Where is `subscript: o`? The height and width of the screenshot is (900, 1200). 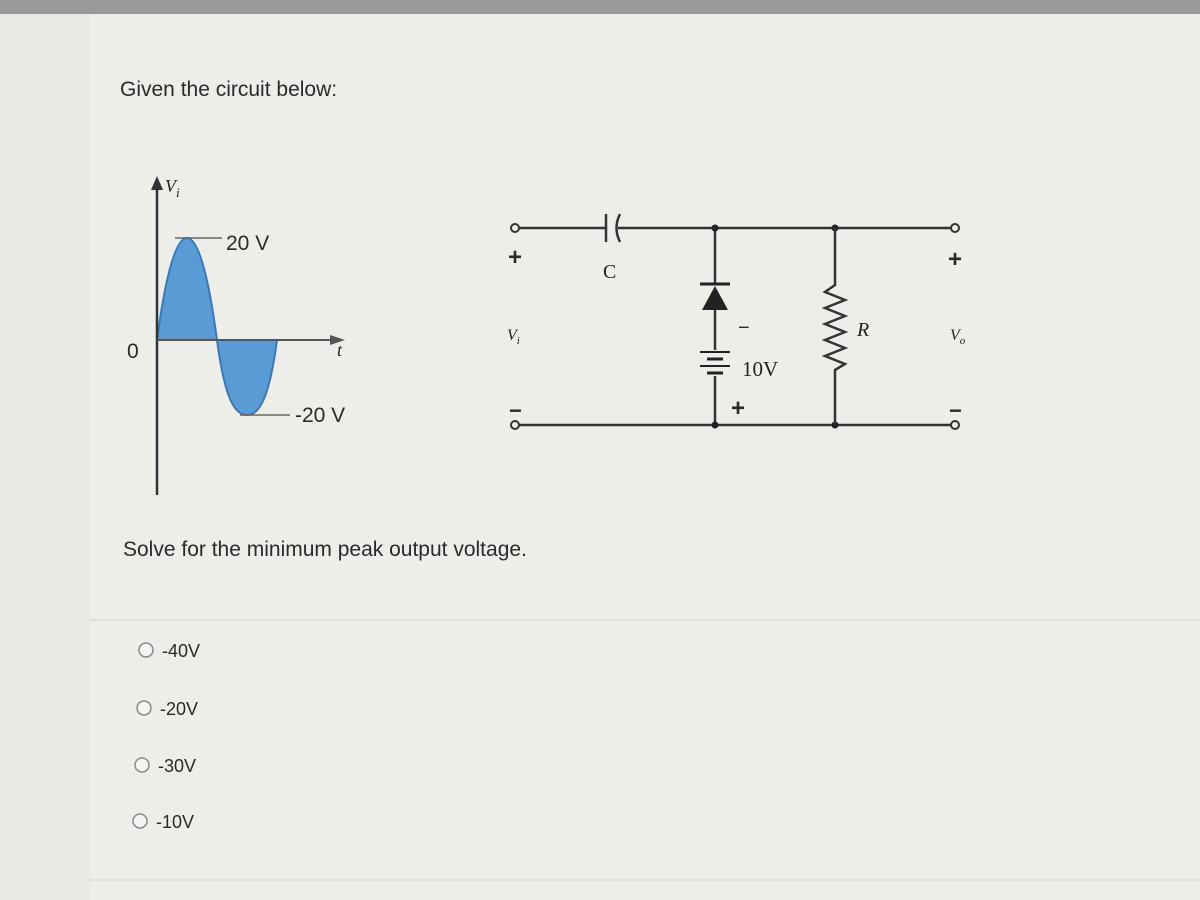 subscript: o is located at coordinates (963, 341).